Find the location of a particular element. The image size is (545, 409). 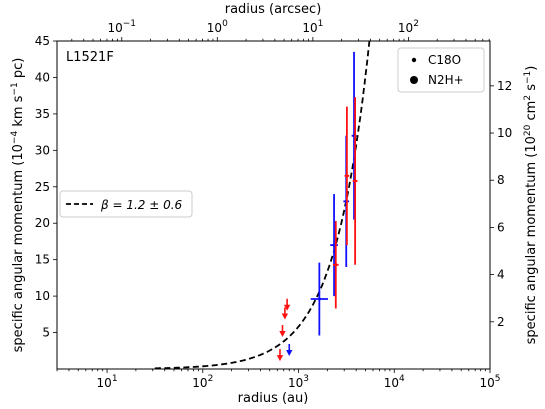

y-tick-label-right: 12 is located at coordinates (504, 86).